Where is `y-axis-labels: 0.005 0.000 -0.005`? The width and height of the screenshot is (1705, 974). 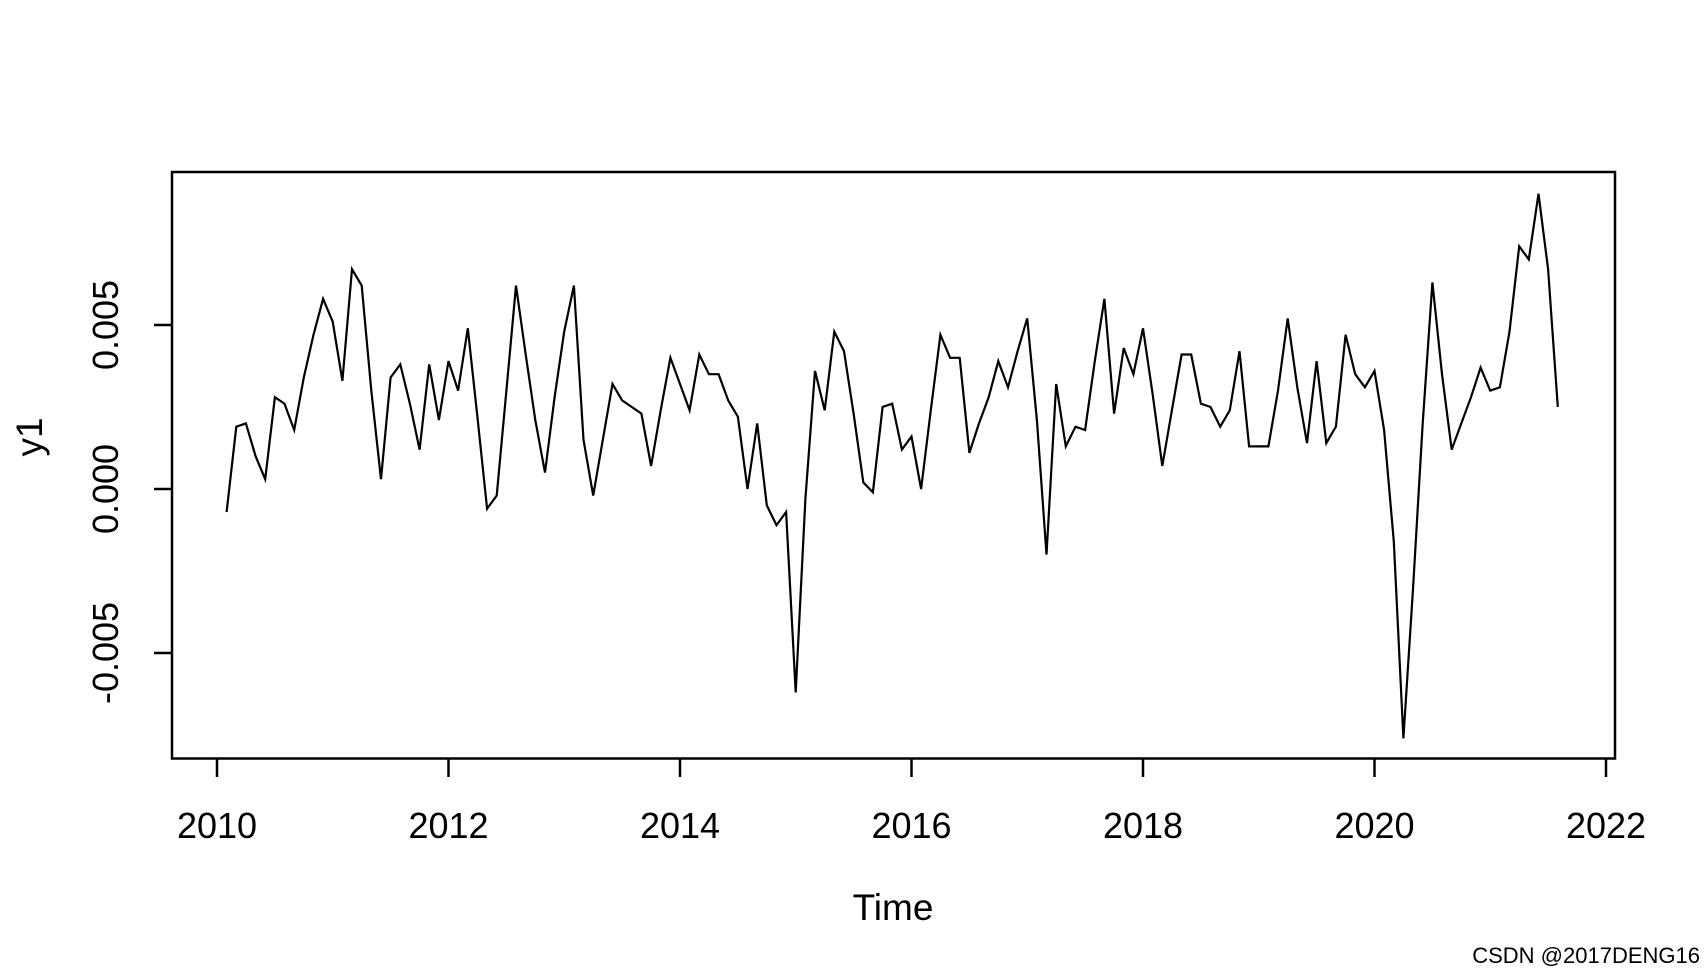
y-axis-labels: 0.005 0.000 -0.005 is located at coordinates (105, 492).